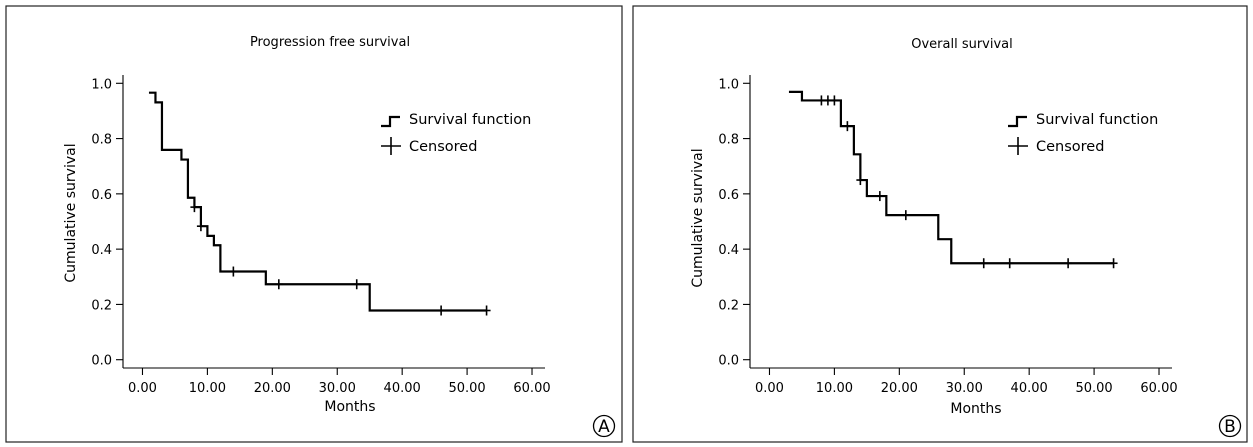 The height and width of the screenshot is (447, 1253). What do you see at coordinates (101, 84) in the screenshot?
I see `panel-a-y-tick-label: 1.0` at bounding box center [101, 84].